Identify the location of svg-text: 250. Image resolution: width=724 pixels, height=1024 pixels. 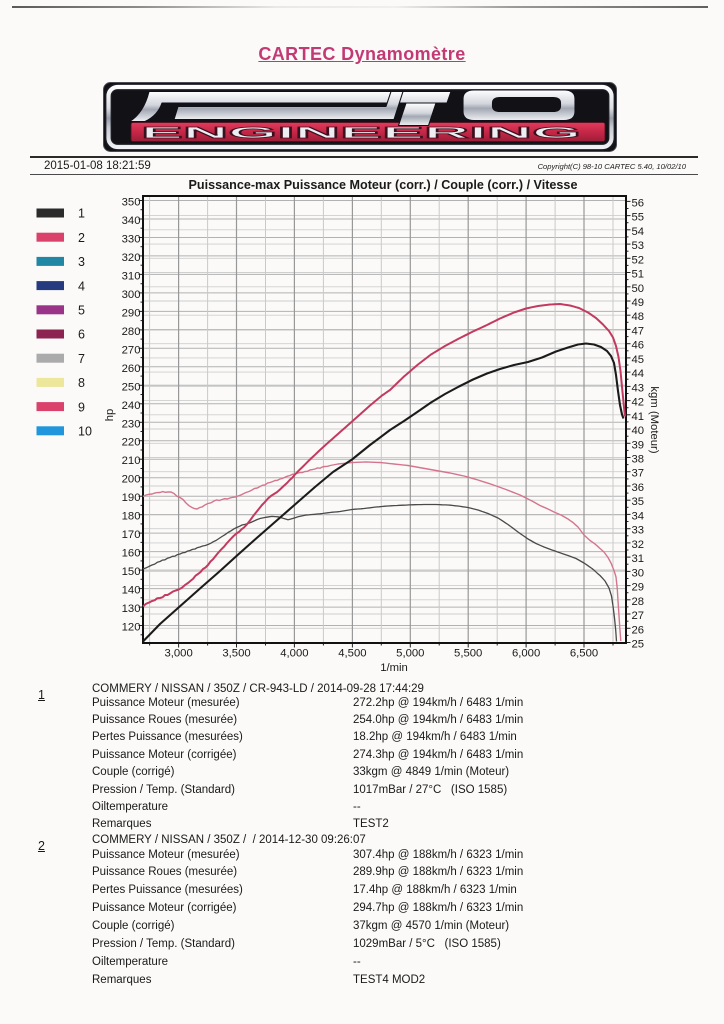
(131, 387).